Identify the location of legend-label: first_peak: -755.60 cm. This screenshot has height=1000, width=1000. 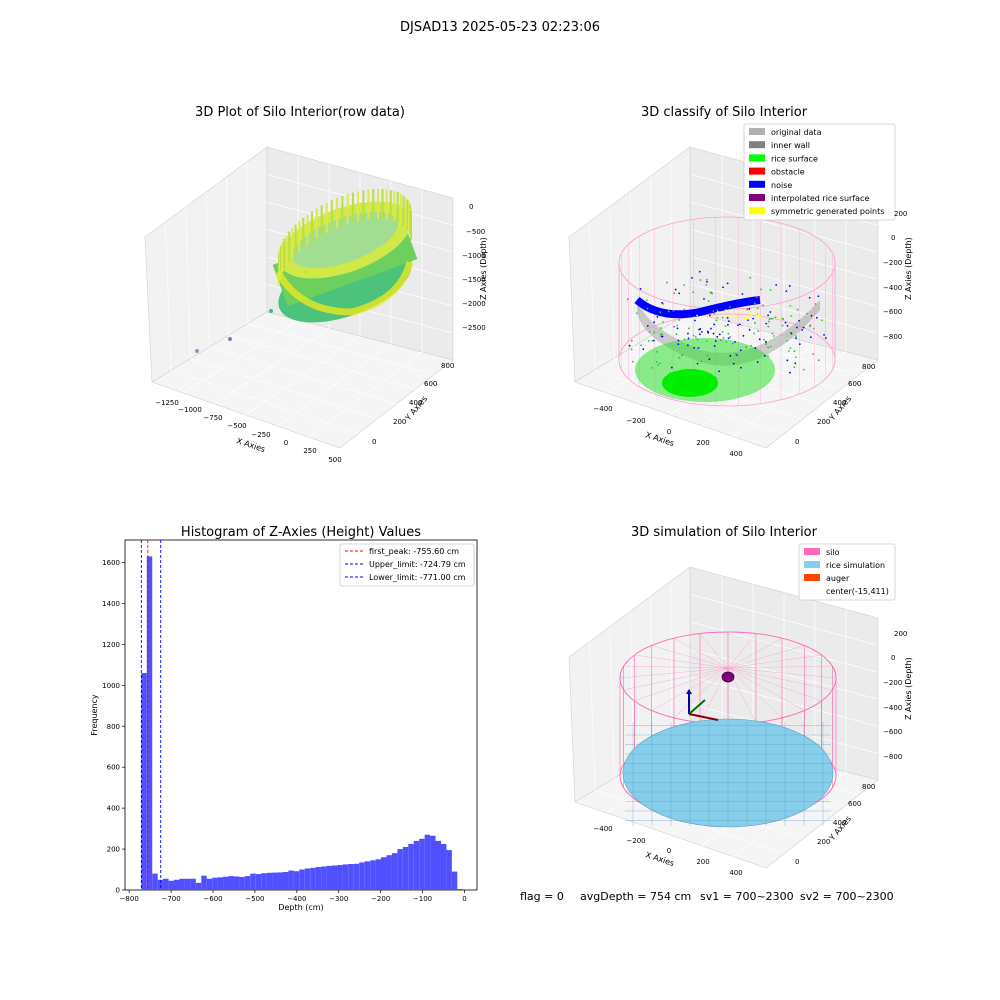
(414, 551).